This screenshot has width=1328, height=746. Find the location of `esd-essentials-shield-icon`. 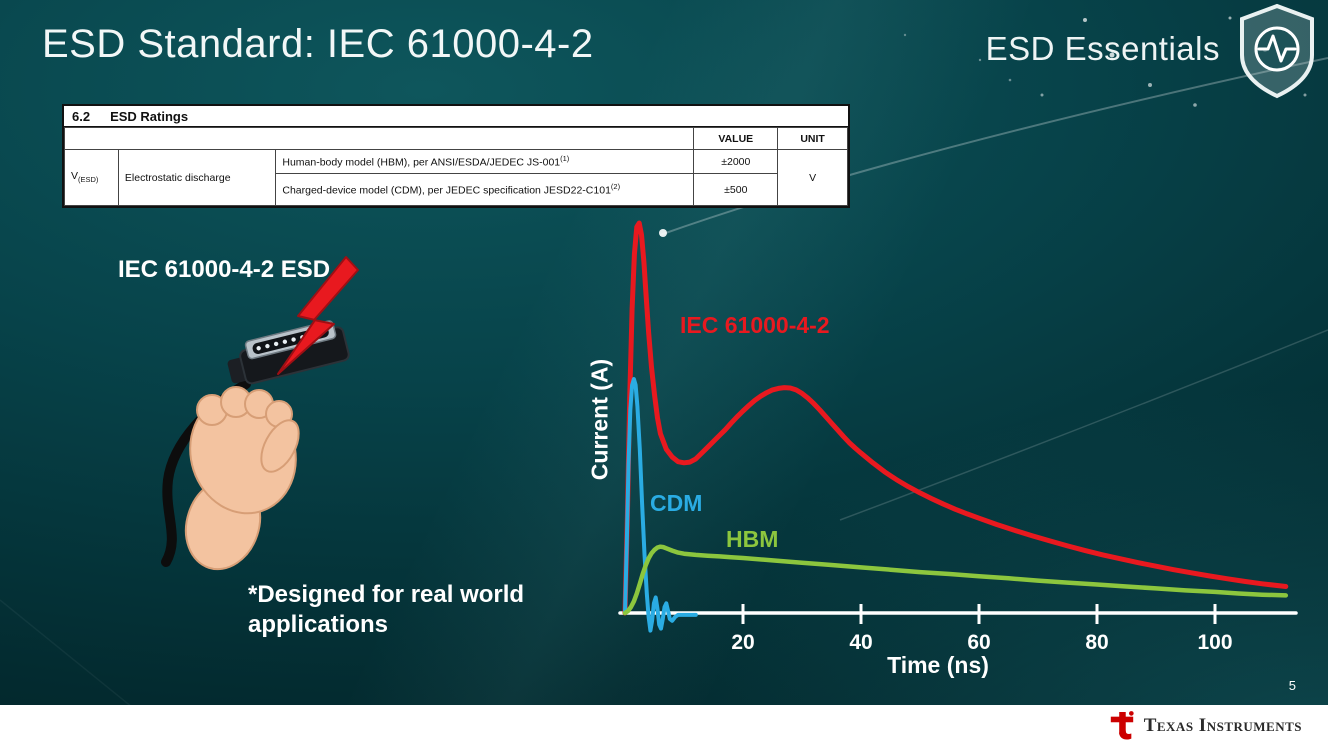

esd-essentials-shield-icon is located at coordinates (1277, 51).